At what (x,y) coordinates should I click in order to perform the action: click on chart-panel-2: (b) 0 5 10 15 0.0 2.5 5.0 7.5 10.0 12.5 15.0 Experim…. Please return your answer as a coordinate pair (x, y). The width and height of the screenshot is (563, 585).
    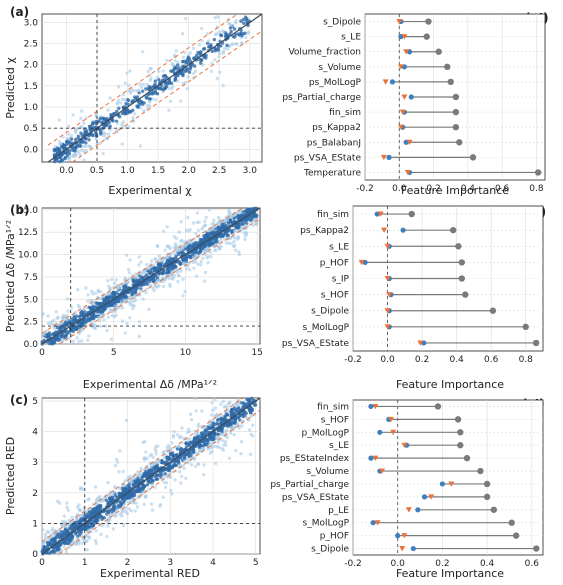
    Looking at the image, I should click on (133, 297).